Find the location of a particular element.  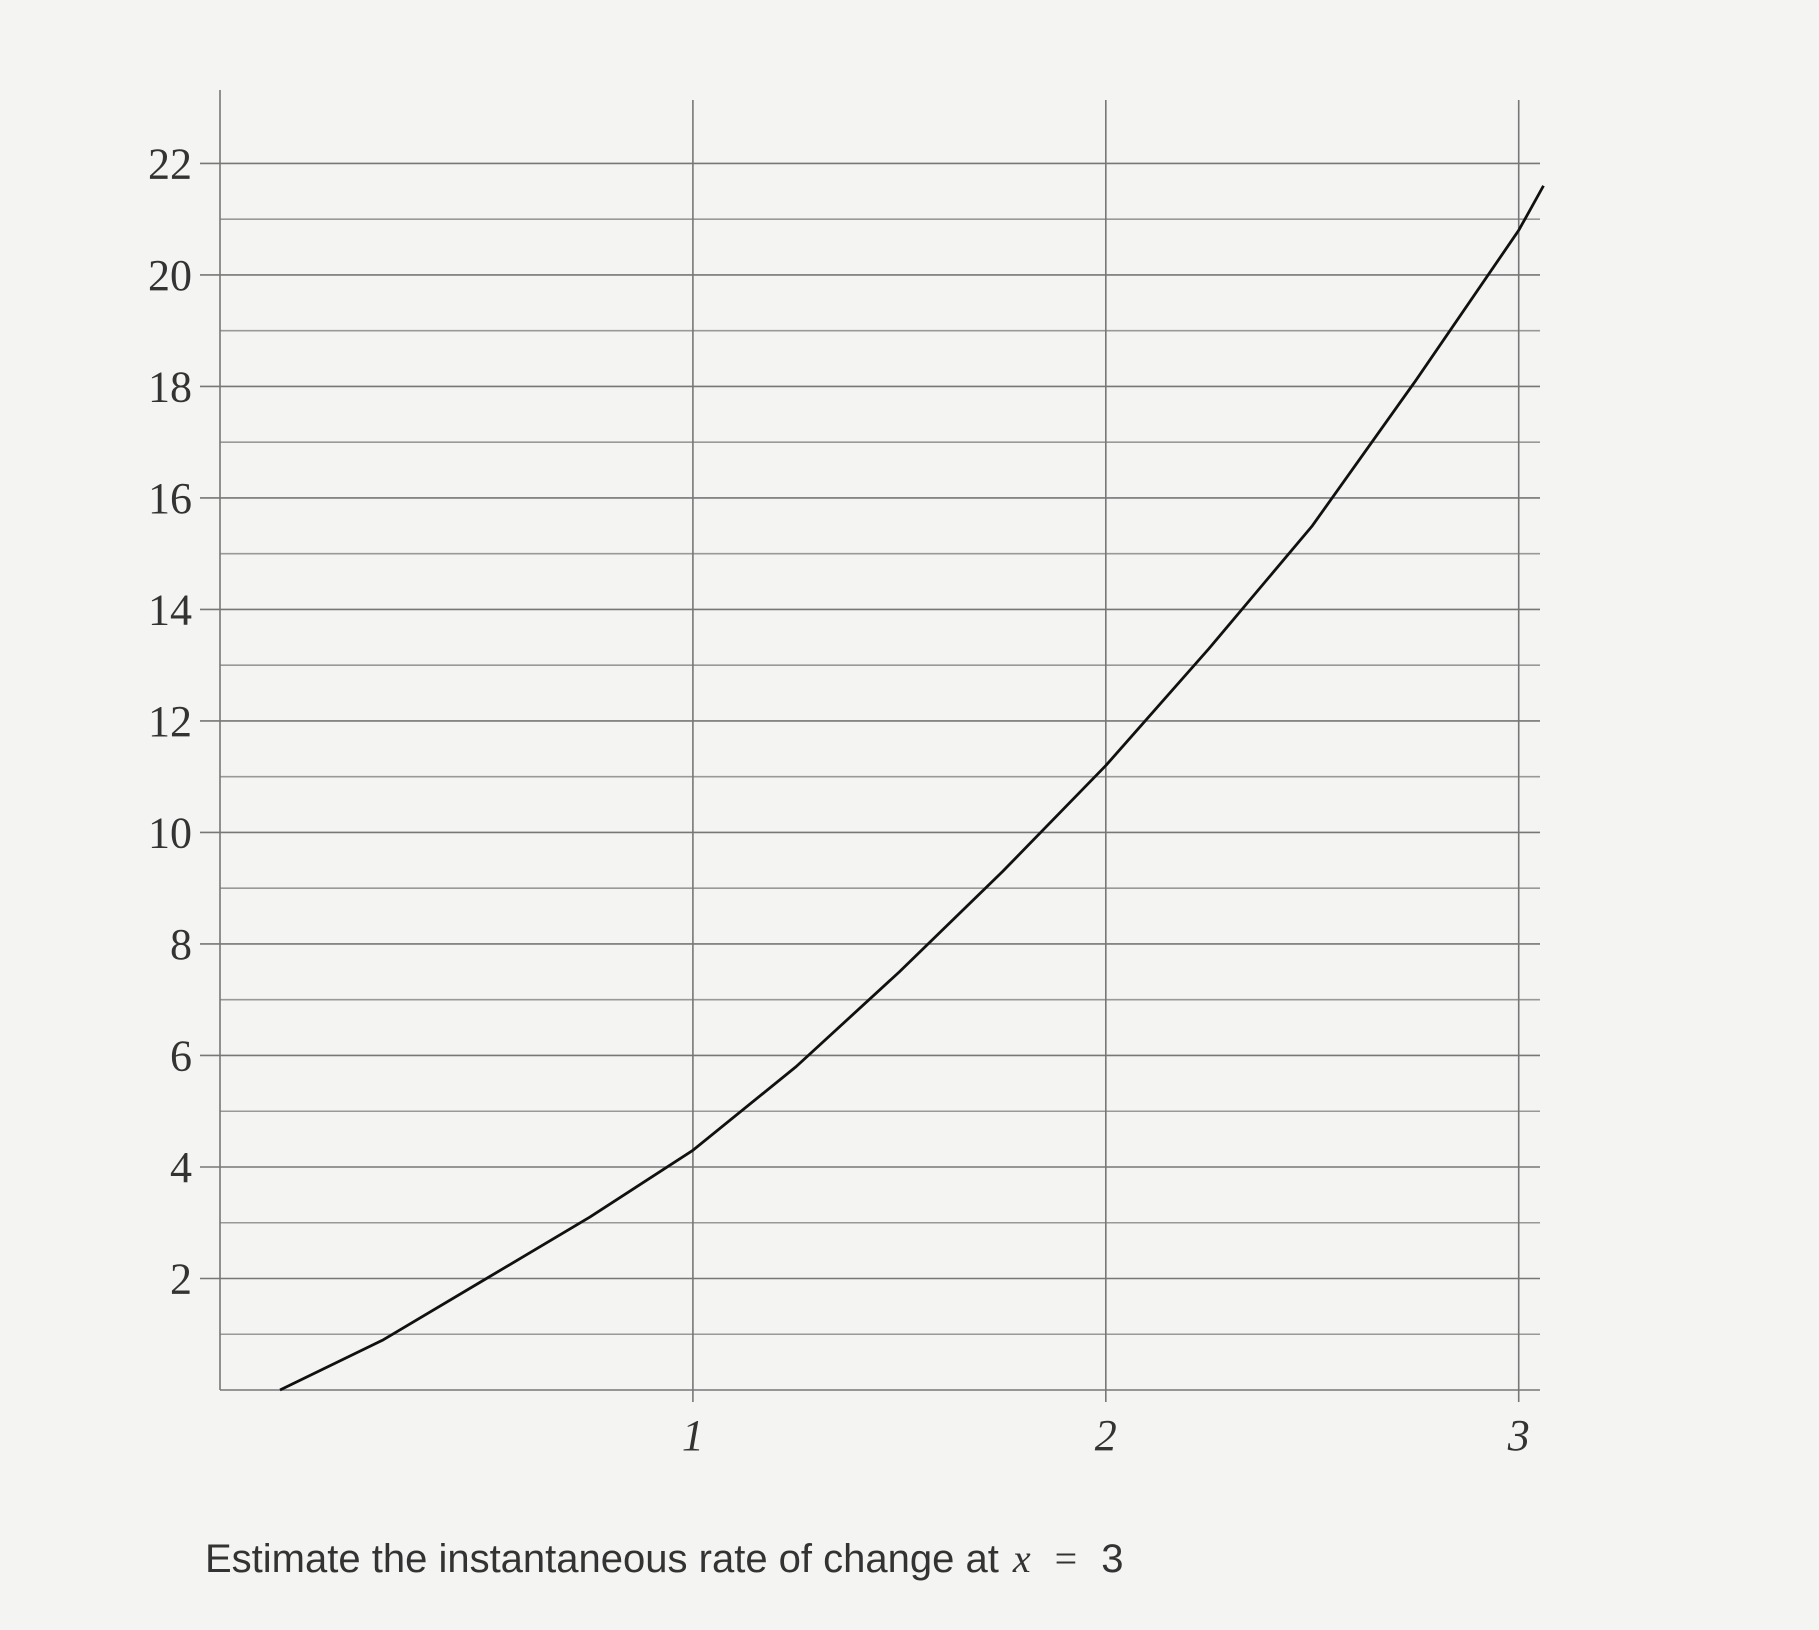

y-tick-label: 18 is located at coordinates (170, 386).